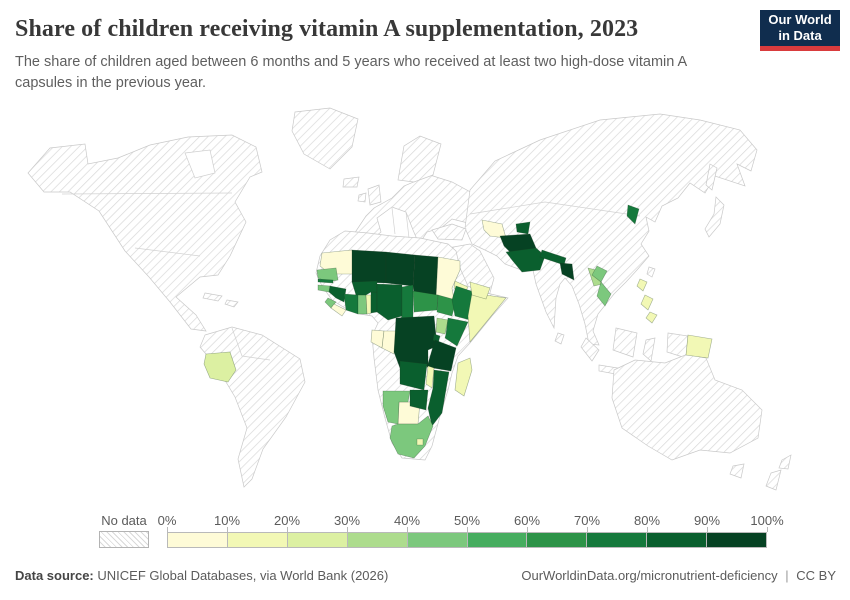 The height and width of the screenshot is (600, 850). What do you see at coordinates (362, 197) in the screenshot?
I see `island-ireland` at bounding box center [362, 197].